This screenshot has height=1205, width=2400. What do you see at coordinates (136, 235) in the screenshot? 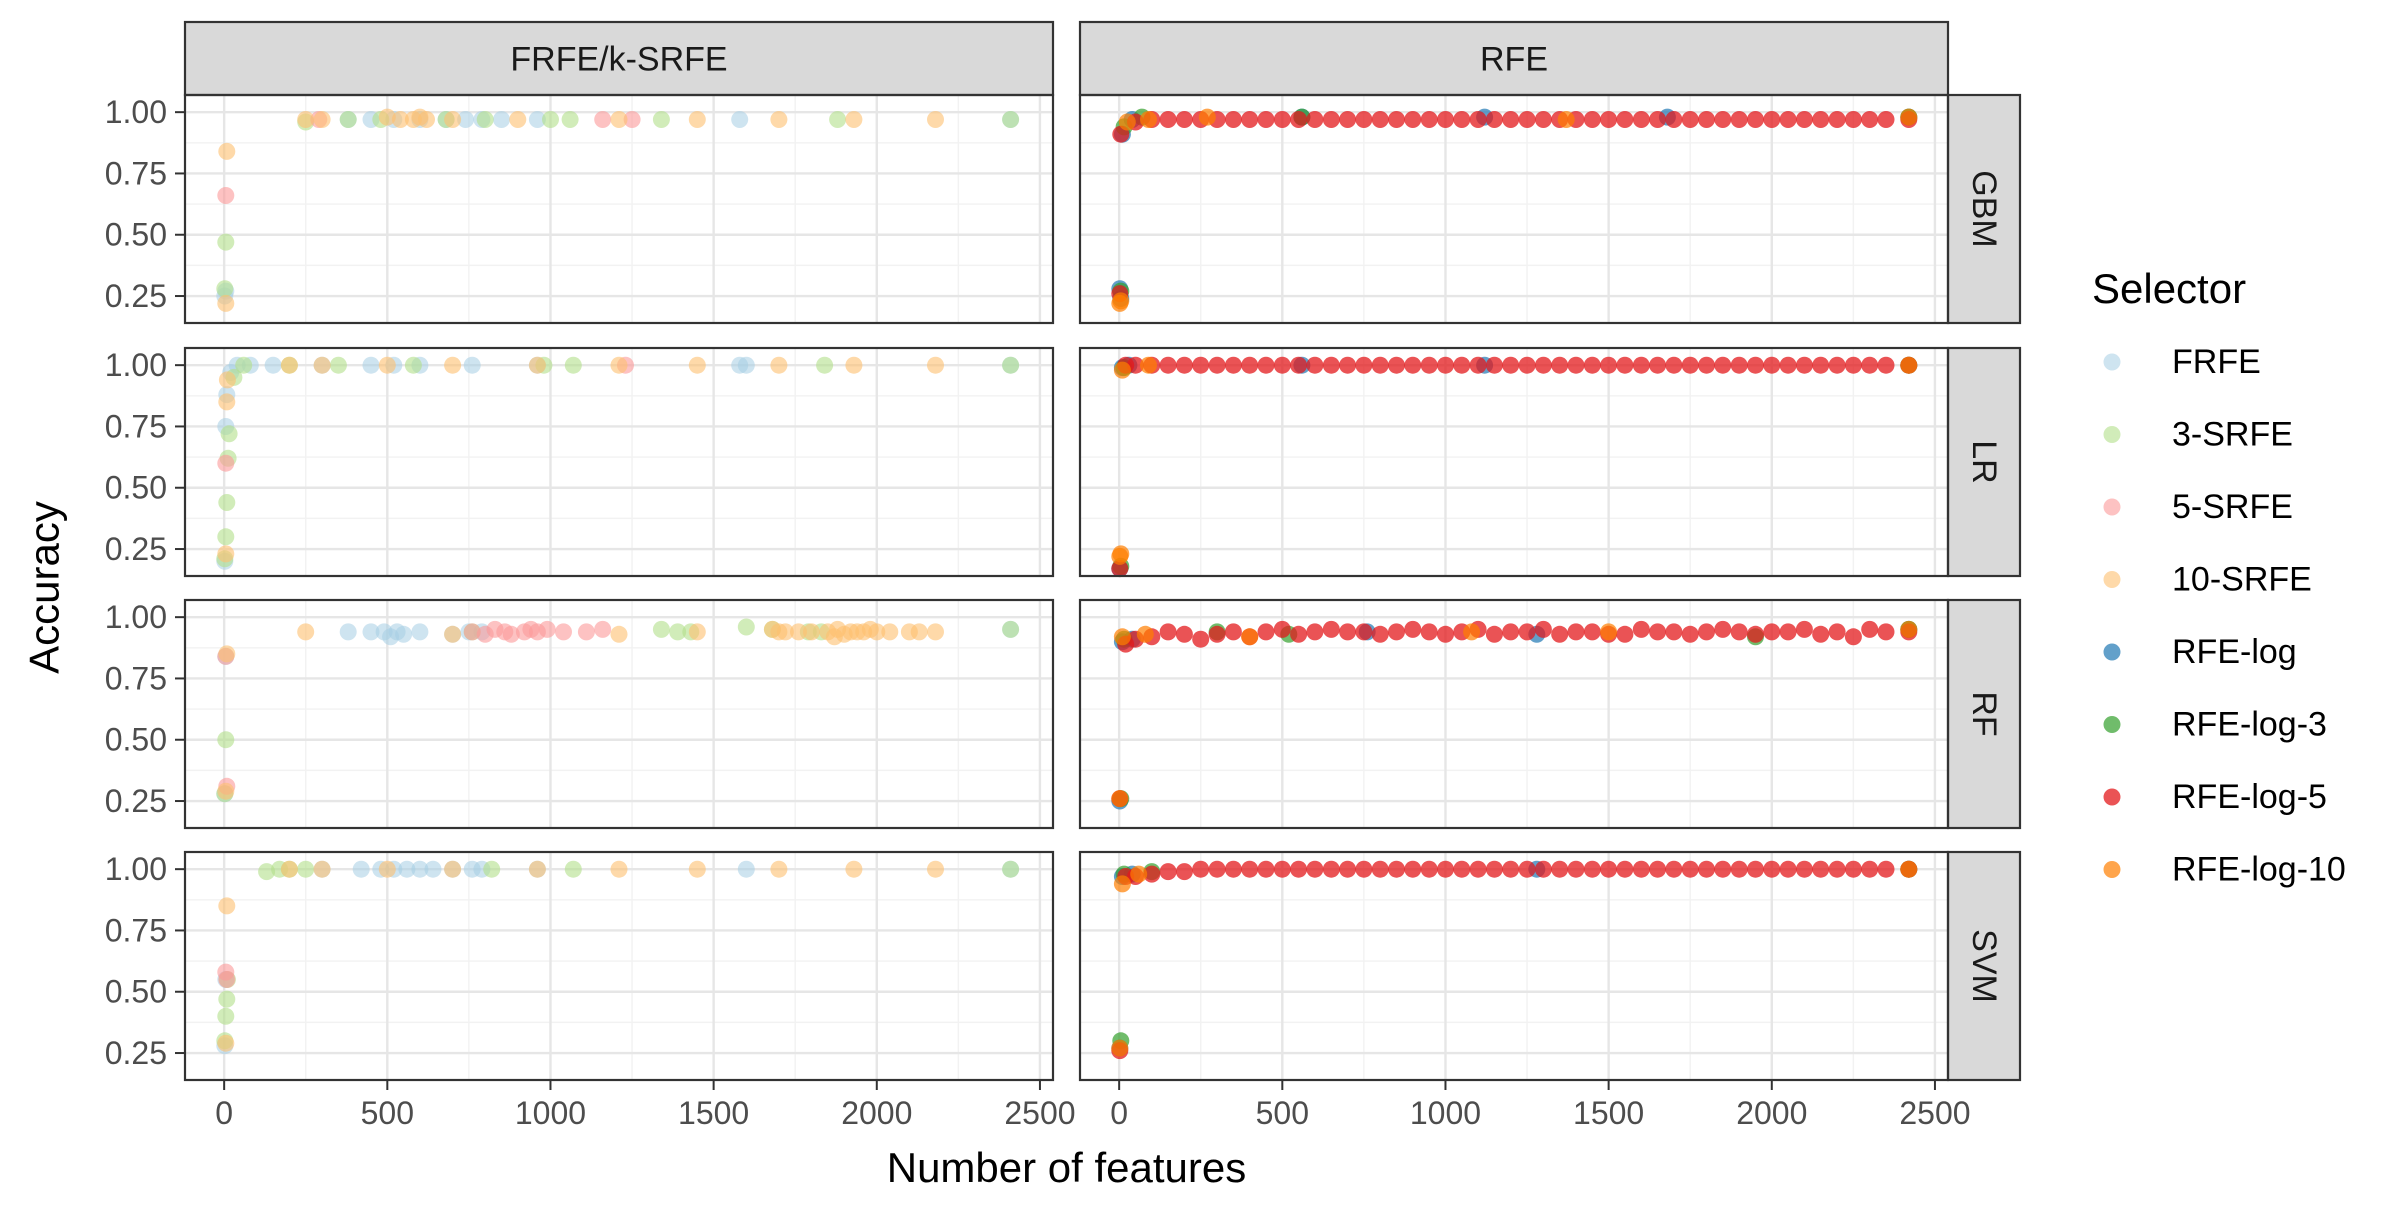
I see `y-tick-label: 0.50` at bounding box center [136, 235].